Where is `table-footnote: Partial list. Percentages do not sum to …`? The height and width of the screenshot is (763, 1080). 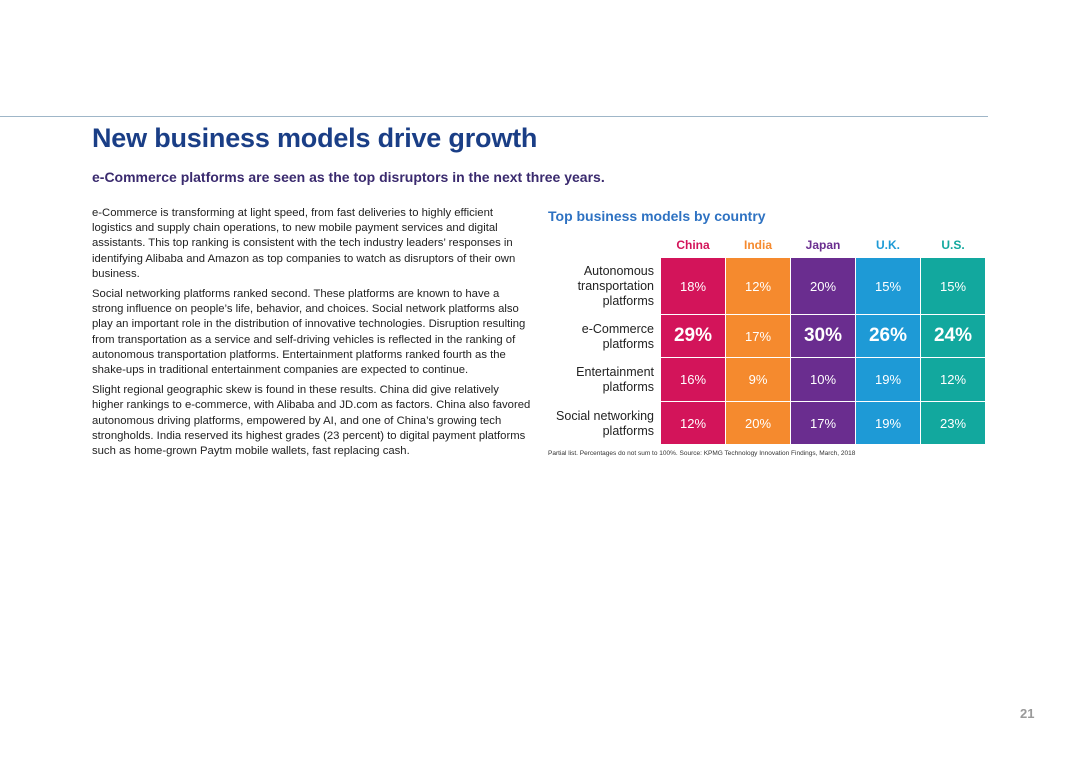 table-footnote: Partial list. Percentages do not sum to … is located at coordinates (702, 453).